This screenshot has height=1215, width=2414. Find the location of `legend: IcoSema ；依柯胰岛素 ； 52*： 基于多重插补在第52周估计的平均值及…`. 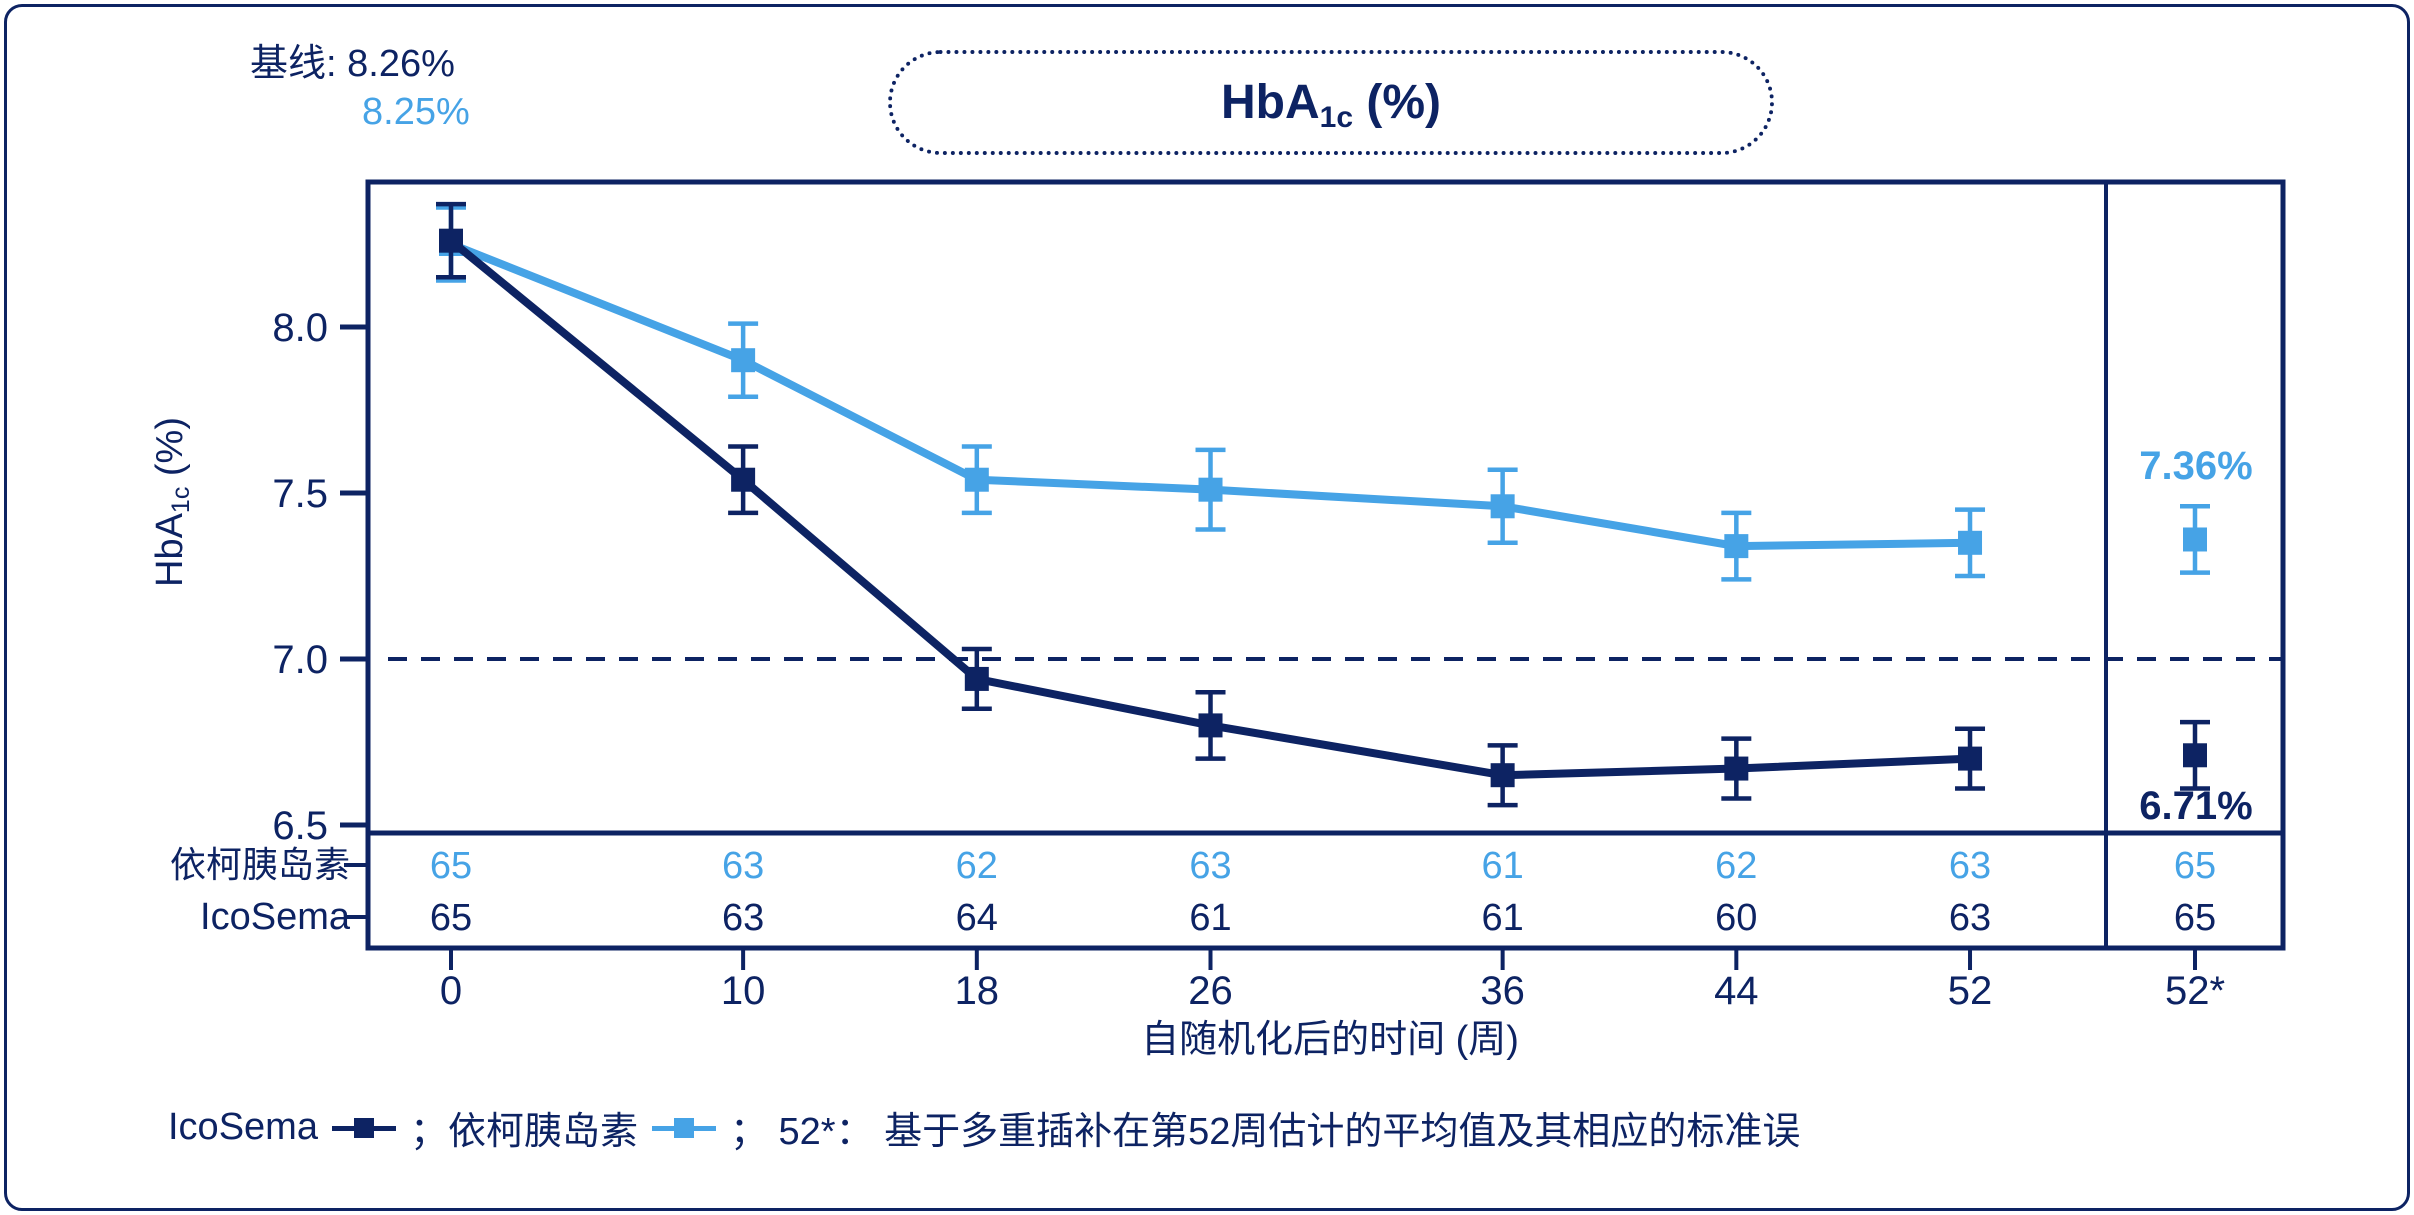

legend: IcoSema ；依柯胰岛素 ； 52*： 基于多重插补在第52周估计的平均值及… is located at coordinates (984, 1127).